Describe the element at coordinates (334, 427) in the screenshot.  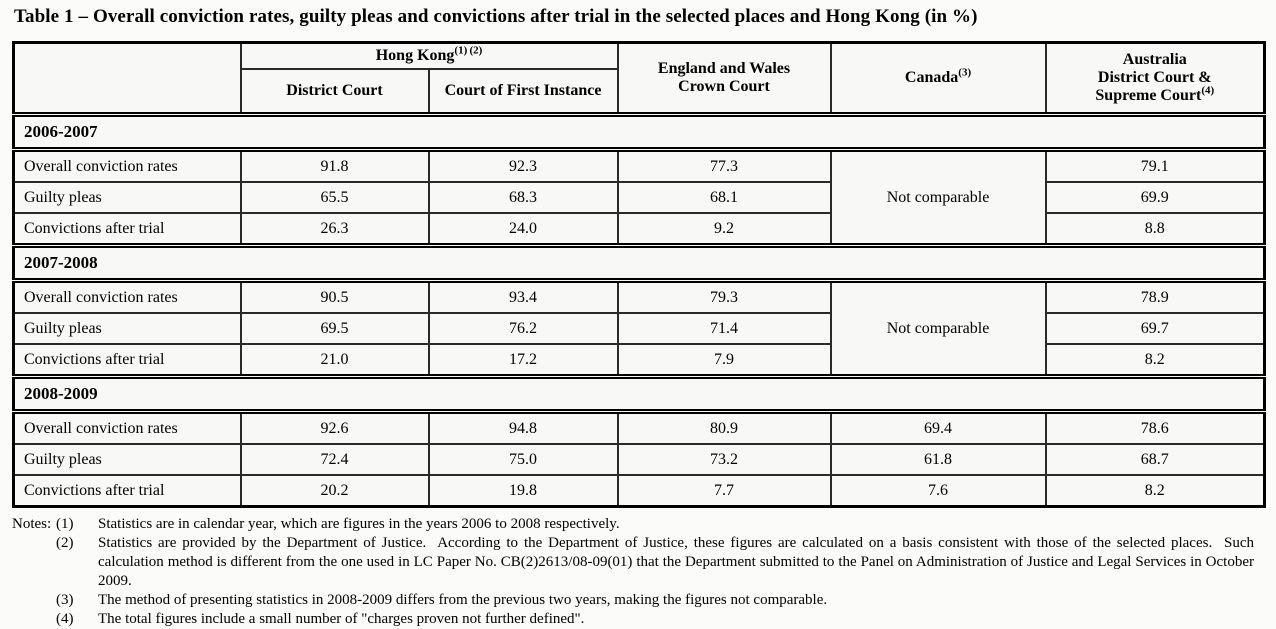
I see `value-cell: 92.6` at that location.